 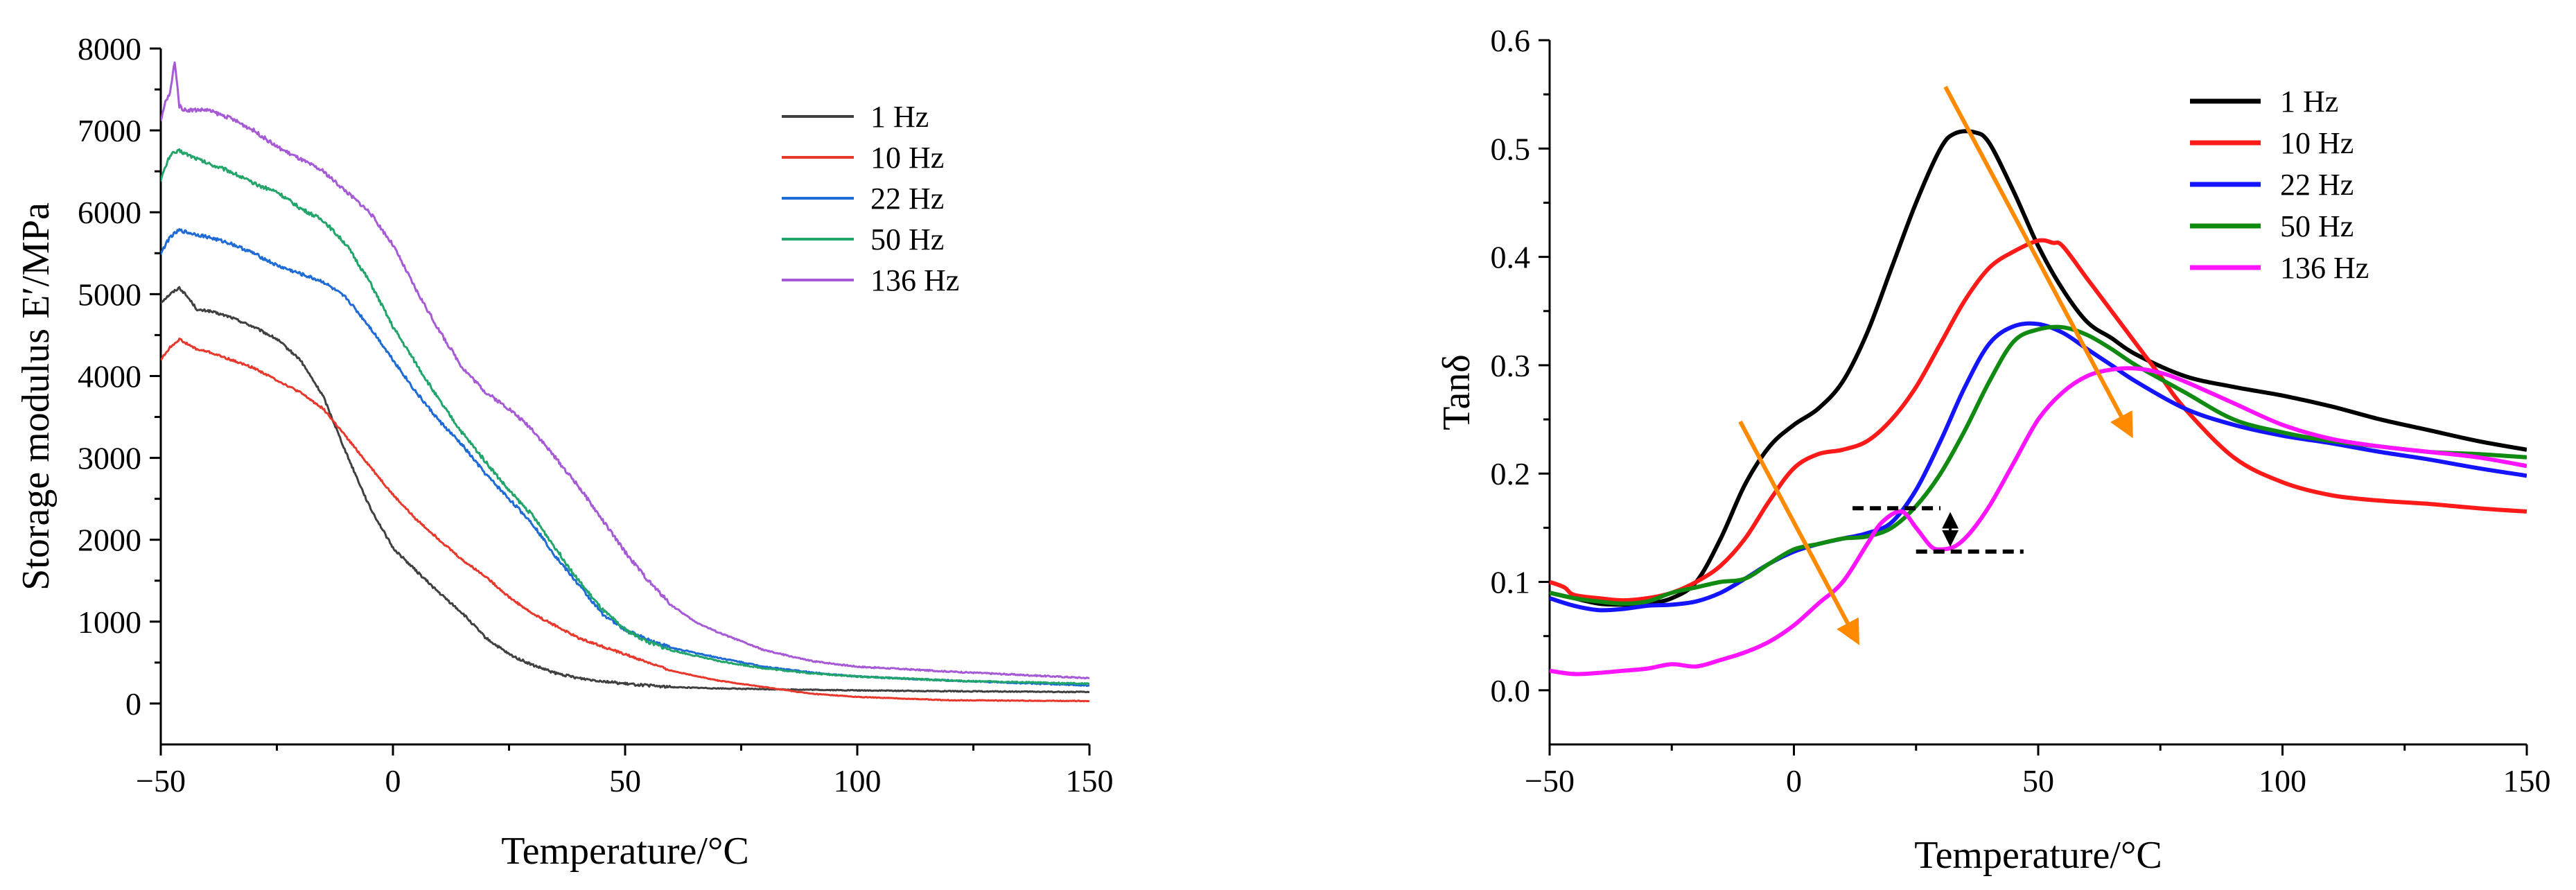 What do you see at coordinates (2038, 262) in the screenshot?
I see `shift-arrow-high` at bounding box center [2038, 262].